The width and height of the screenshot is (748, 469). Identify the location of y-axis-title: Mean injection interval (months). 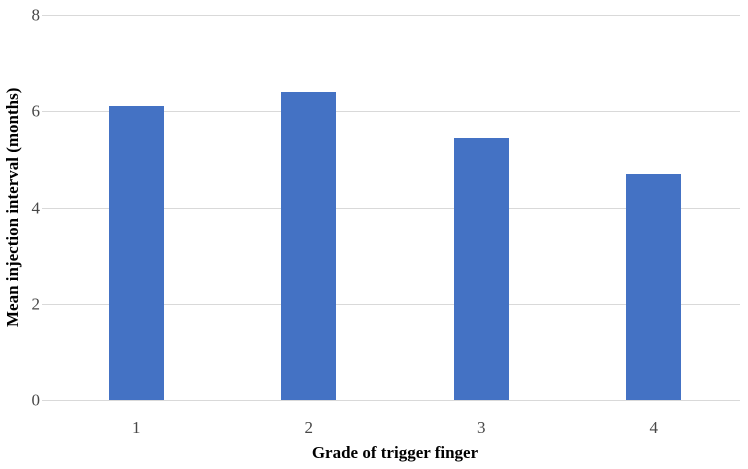
(12, 207).